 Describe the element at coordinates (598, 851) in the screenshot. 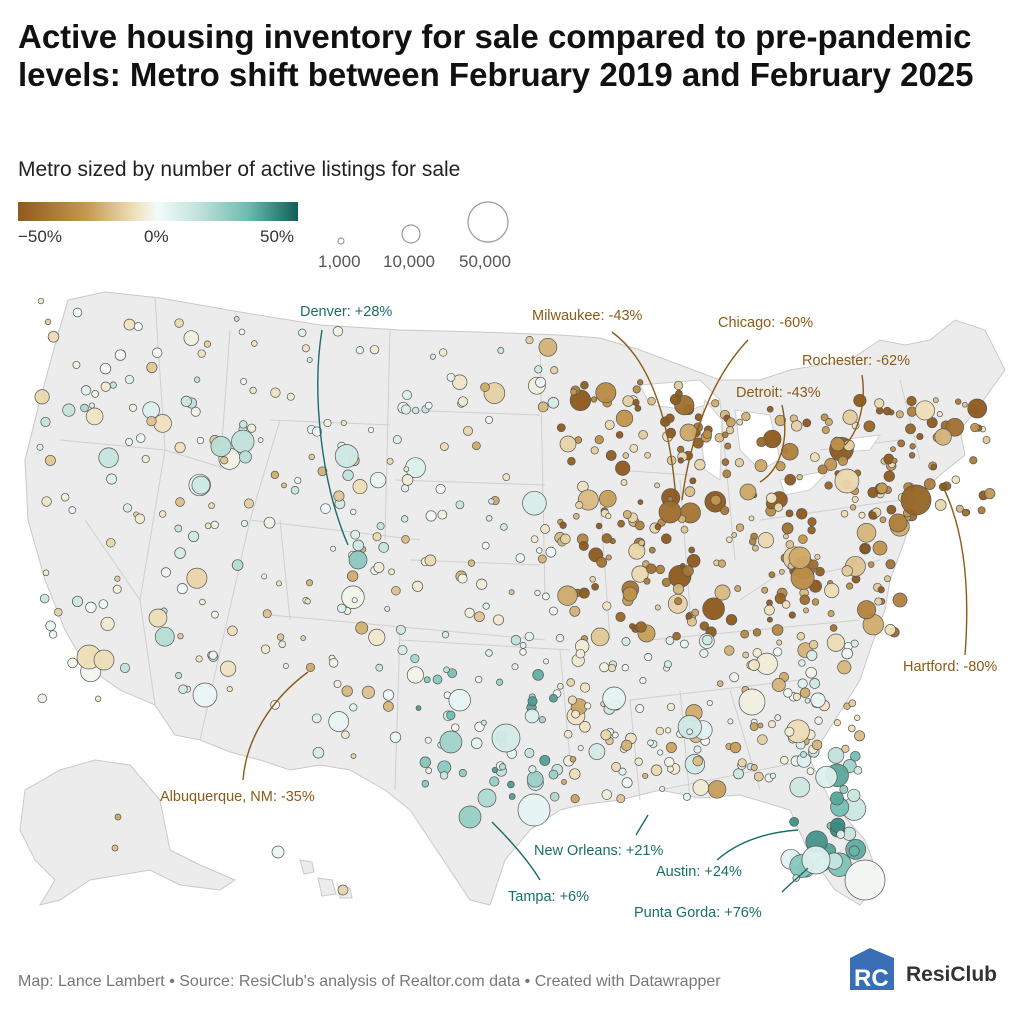

I see `annotation-new-orleans: New Orleans: +21%` at that location.